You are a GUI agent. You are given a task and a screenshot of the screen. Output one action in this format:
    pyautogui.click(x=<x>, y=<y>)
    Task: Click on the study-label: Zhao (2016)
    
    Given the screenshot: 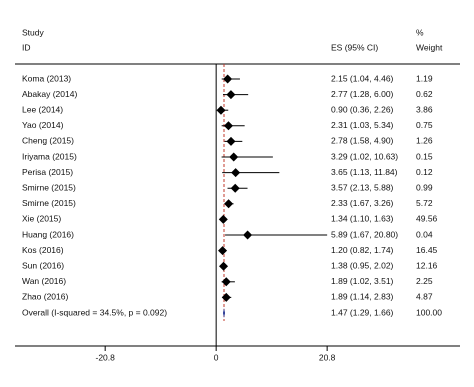 What is the action you would take?
    pyautogui.click(x=45, y=297)
    